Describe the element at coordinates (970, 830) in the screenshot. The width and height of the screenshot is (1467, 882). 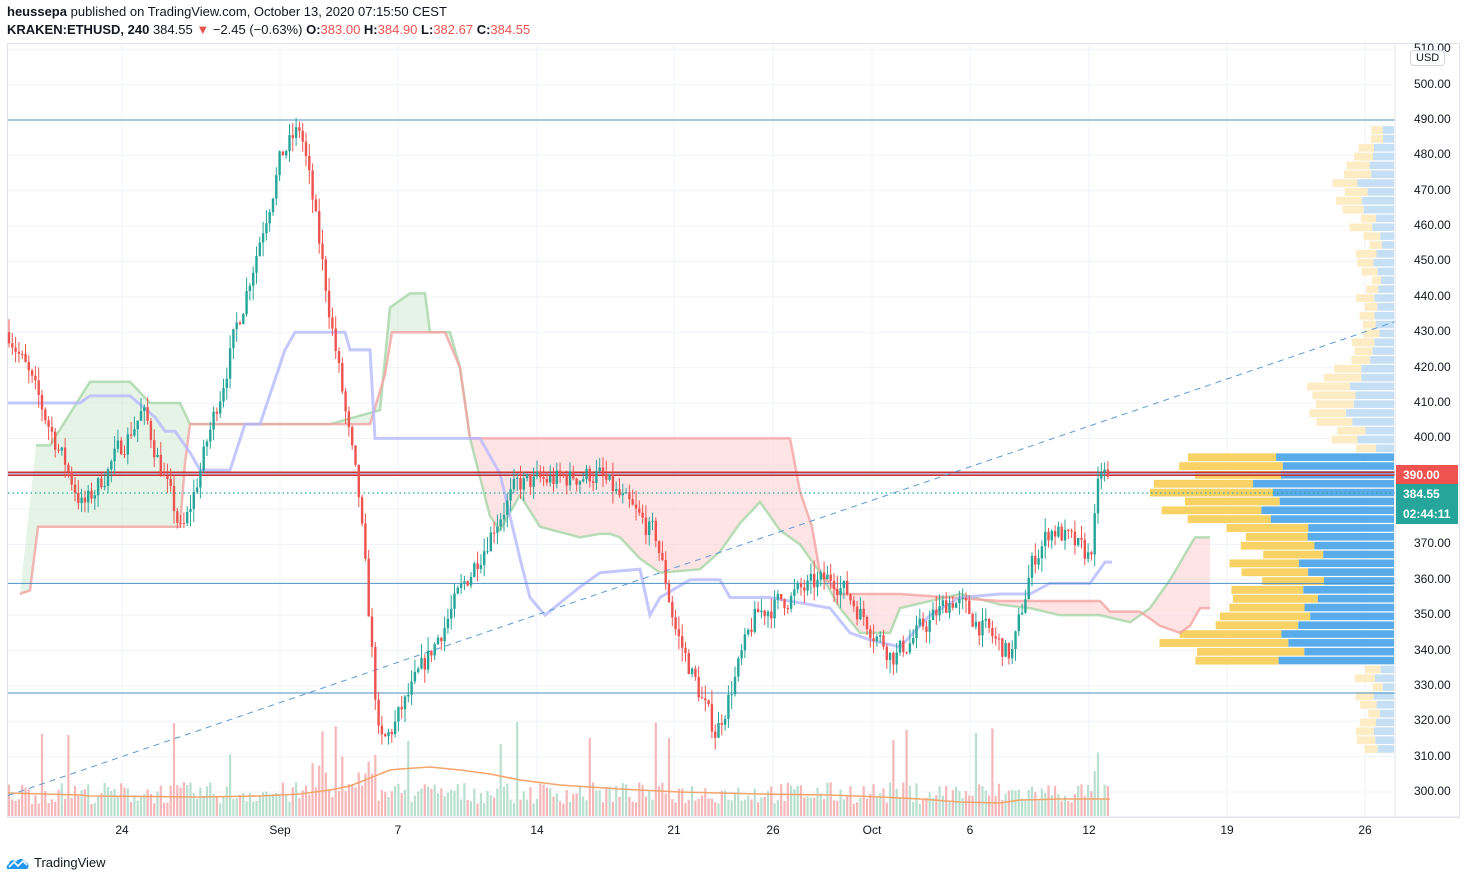
I see `time-tick-label: 6` at that location.